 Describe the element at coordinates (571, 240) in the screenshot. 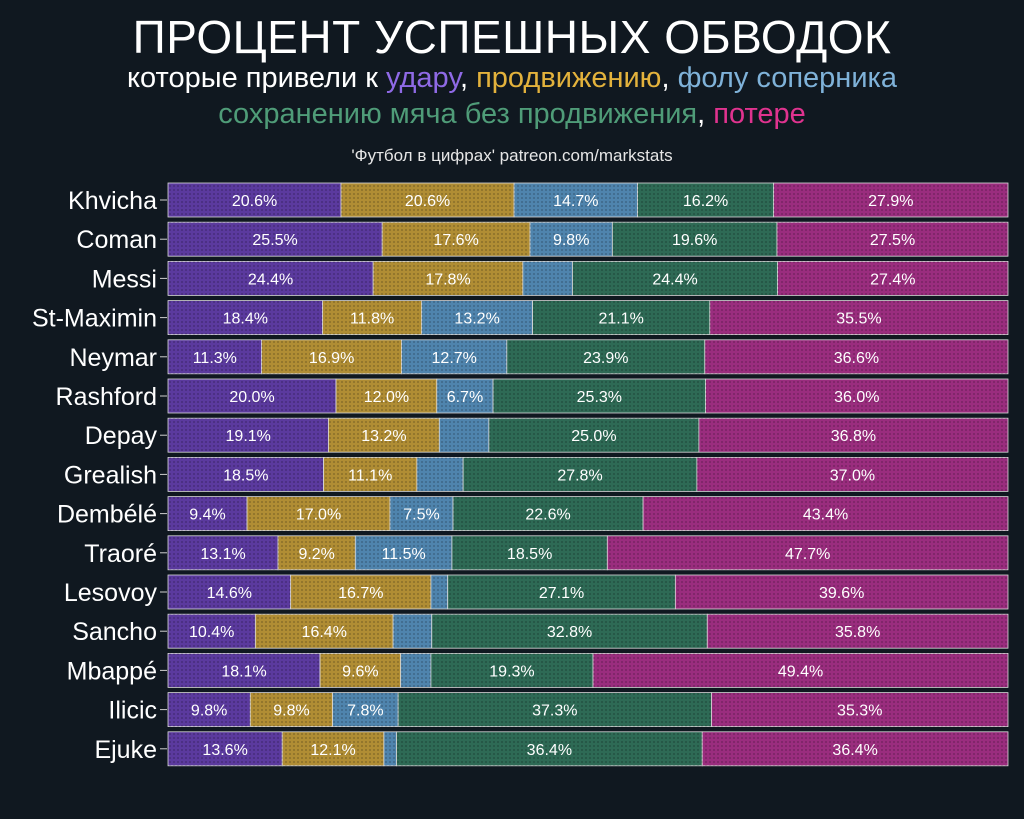

I see `data-label-foul: 9.8%` at that location.